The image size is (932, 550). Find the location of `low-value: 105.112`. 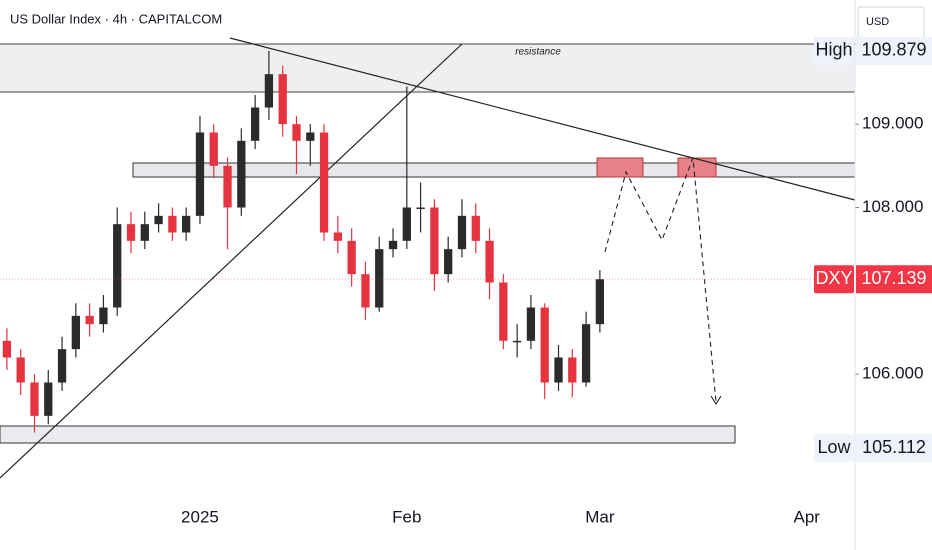

low-value: 105.112 is located at coordinates (894, 447).